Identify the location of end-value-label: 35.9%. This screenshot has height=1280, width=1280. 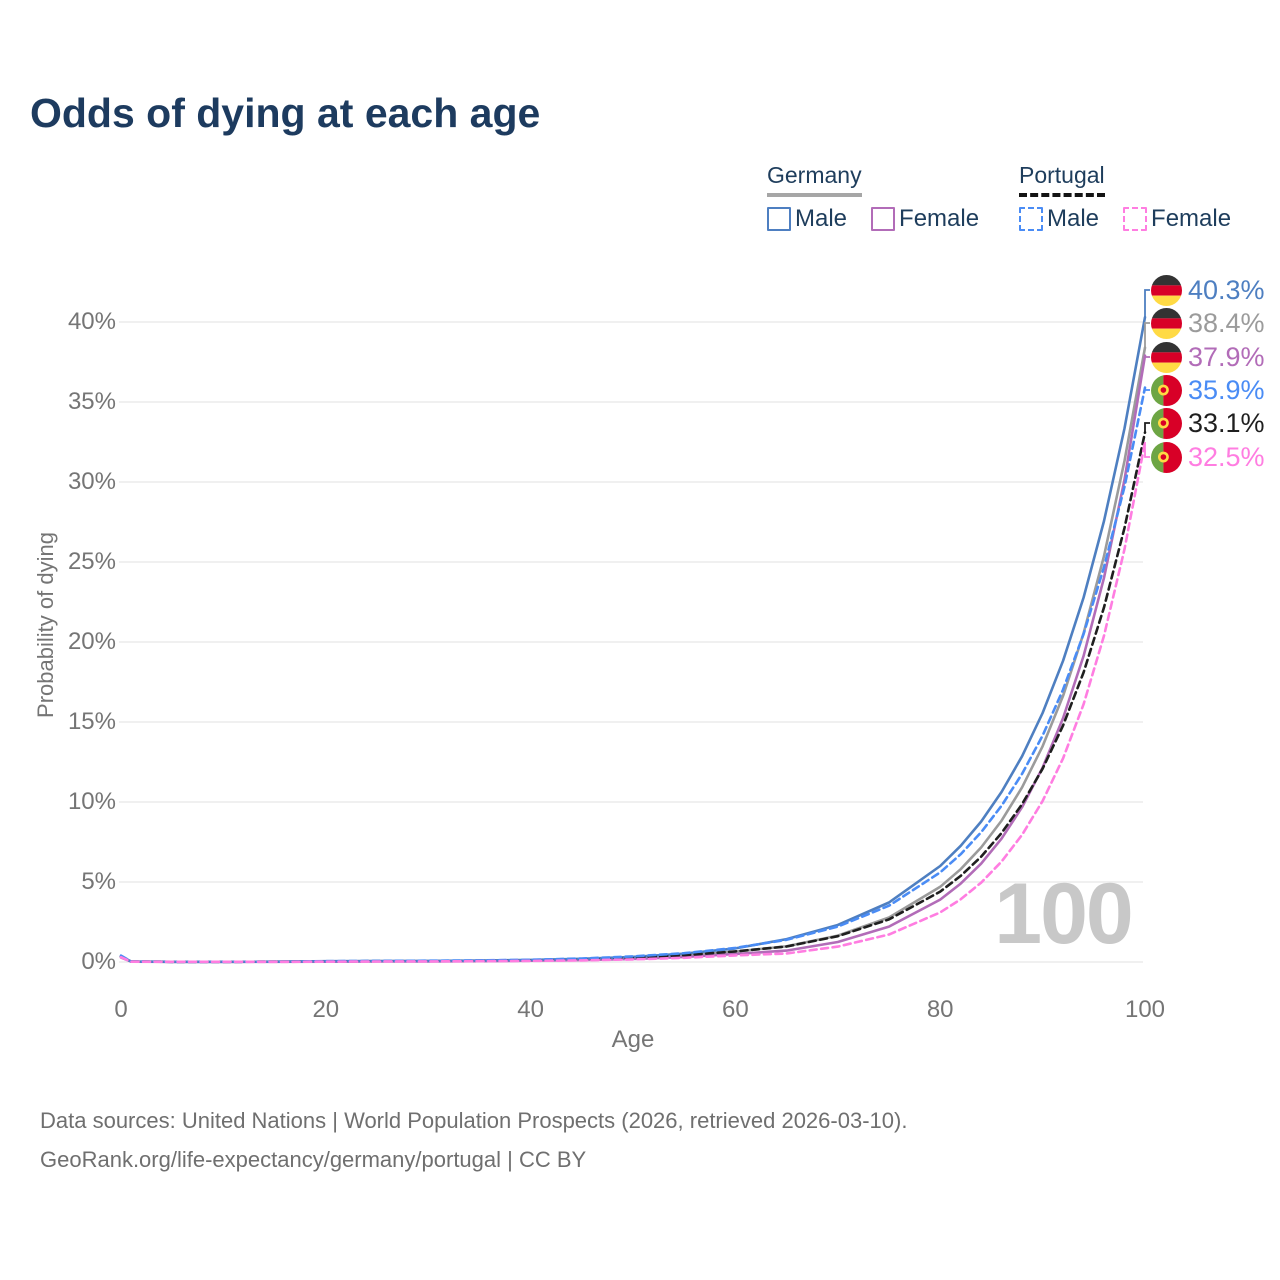
(1226, 389).